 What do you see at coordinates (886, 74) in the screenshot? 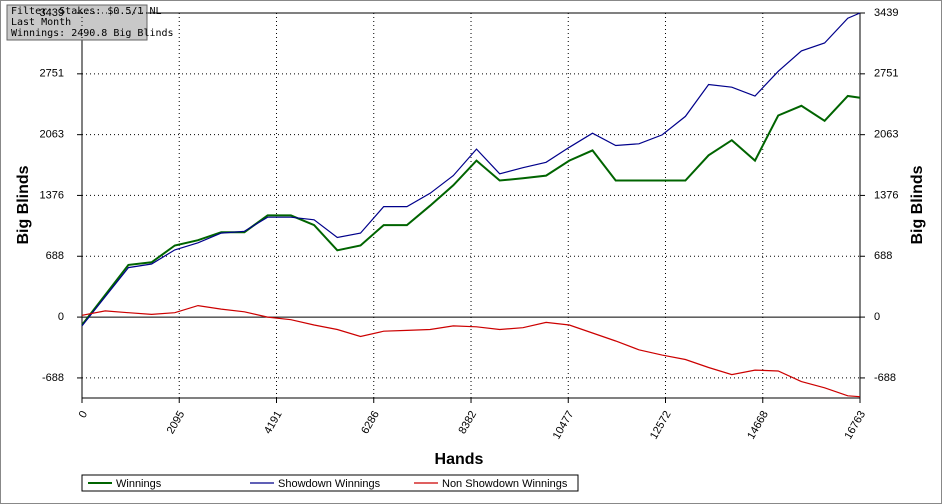
I see `y2-tick-label: 2751` at bounding box center [886, 74].